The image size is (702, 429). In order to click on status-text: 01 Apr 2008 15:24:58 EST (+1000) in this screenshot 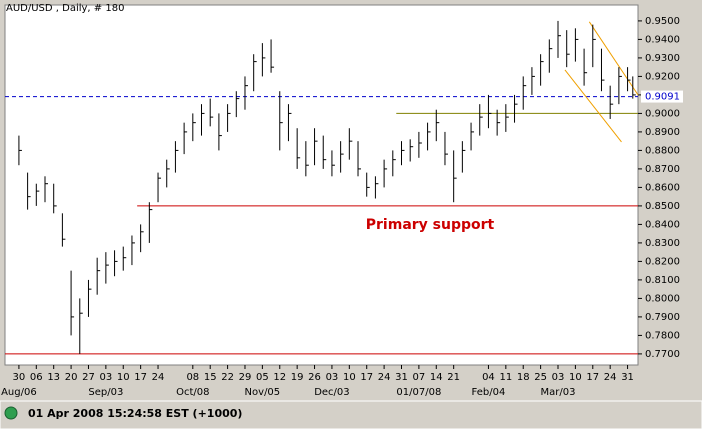, I will do `click(135, 413)`.